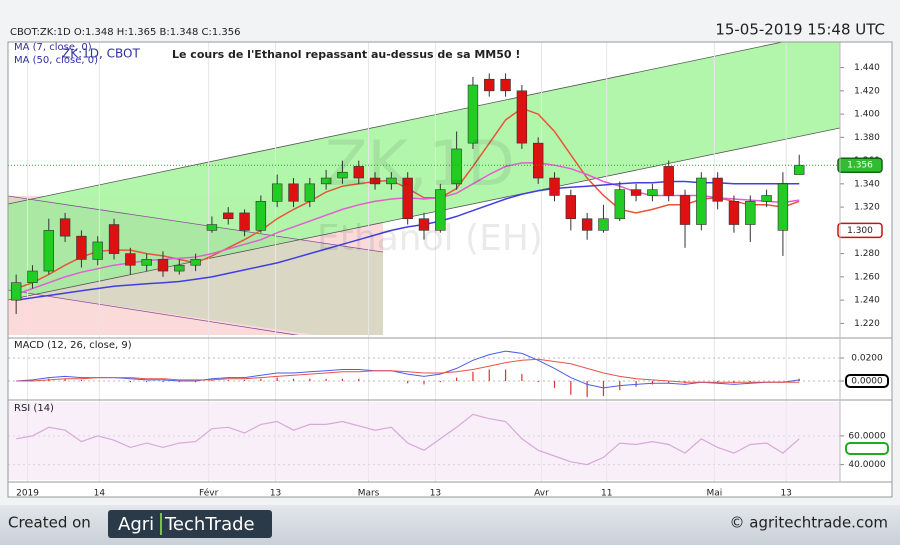 This screenshot has height=545, width=900. What do you see at coordinates (866, 465) in the screenshot?
I see `y-tick-label: 40.0000` at bounding box center [866, 465].